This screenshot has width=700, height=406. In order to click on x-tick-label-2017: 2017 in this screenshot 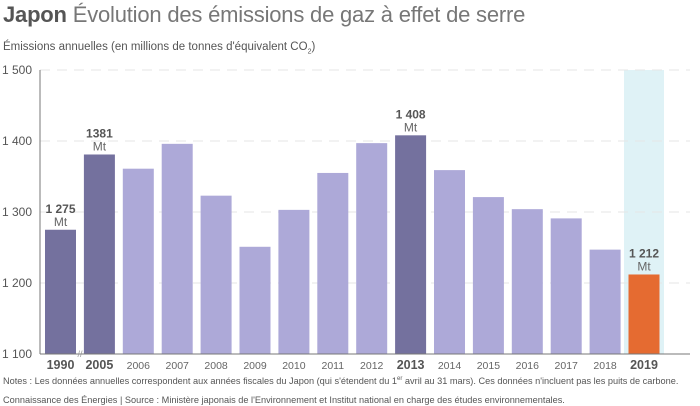, I will do `click(567, 366)`.